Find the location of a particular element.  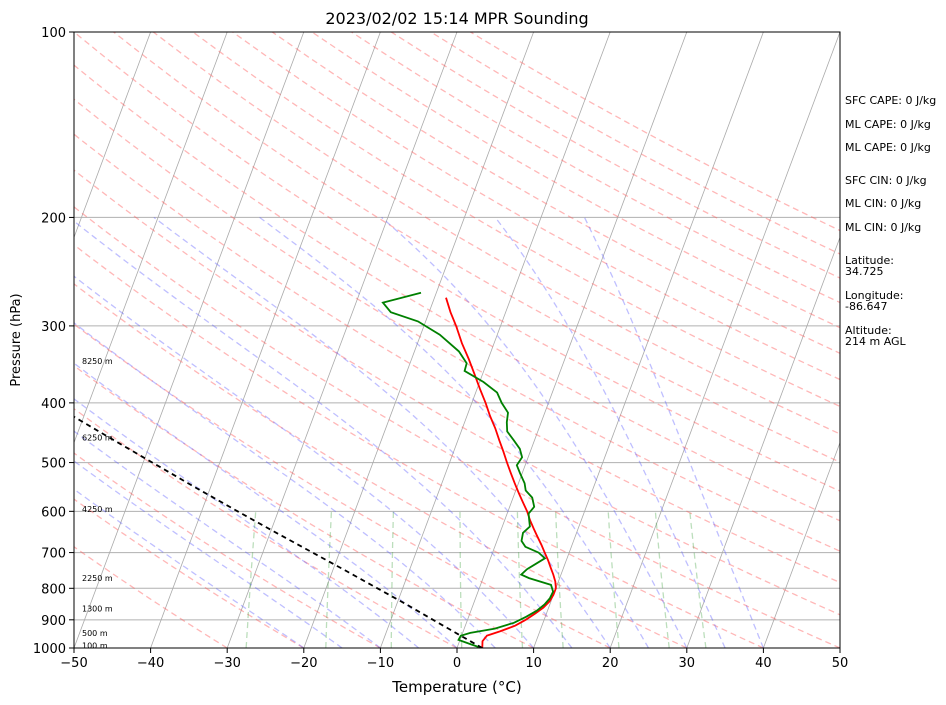

stat-ml-cin-2: ML CIN: 0 J/kg is located at coordinates (883, 227).